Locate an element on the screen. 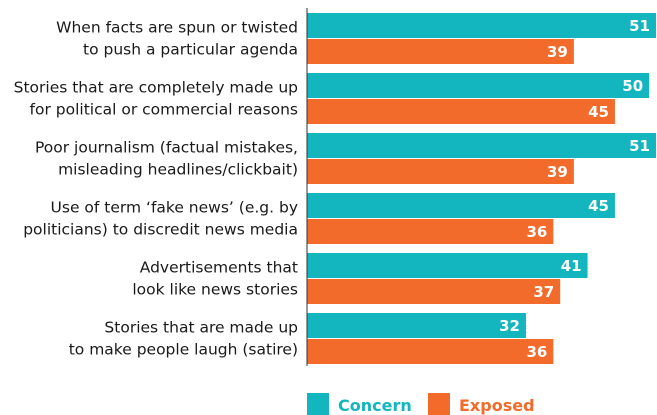 The image size is (657, 415). legend-swatch-concern is located at coordinates (318, 404).